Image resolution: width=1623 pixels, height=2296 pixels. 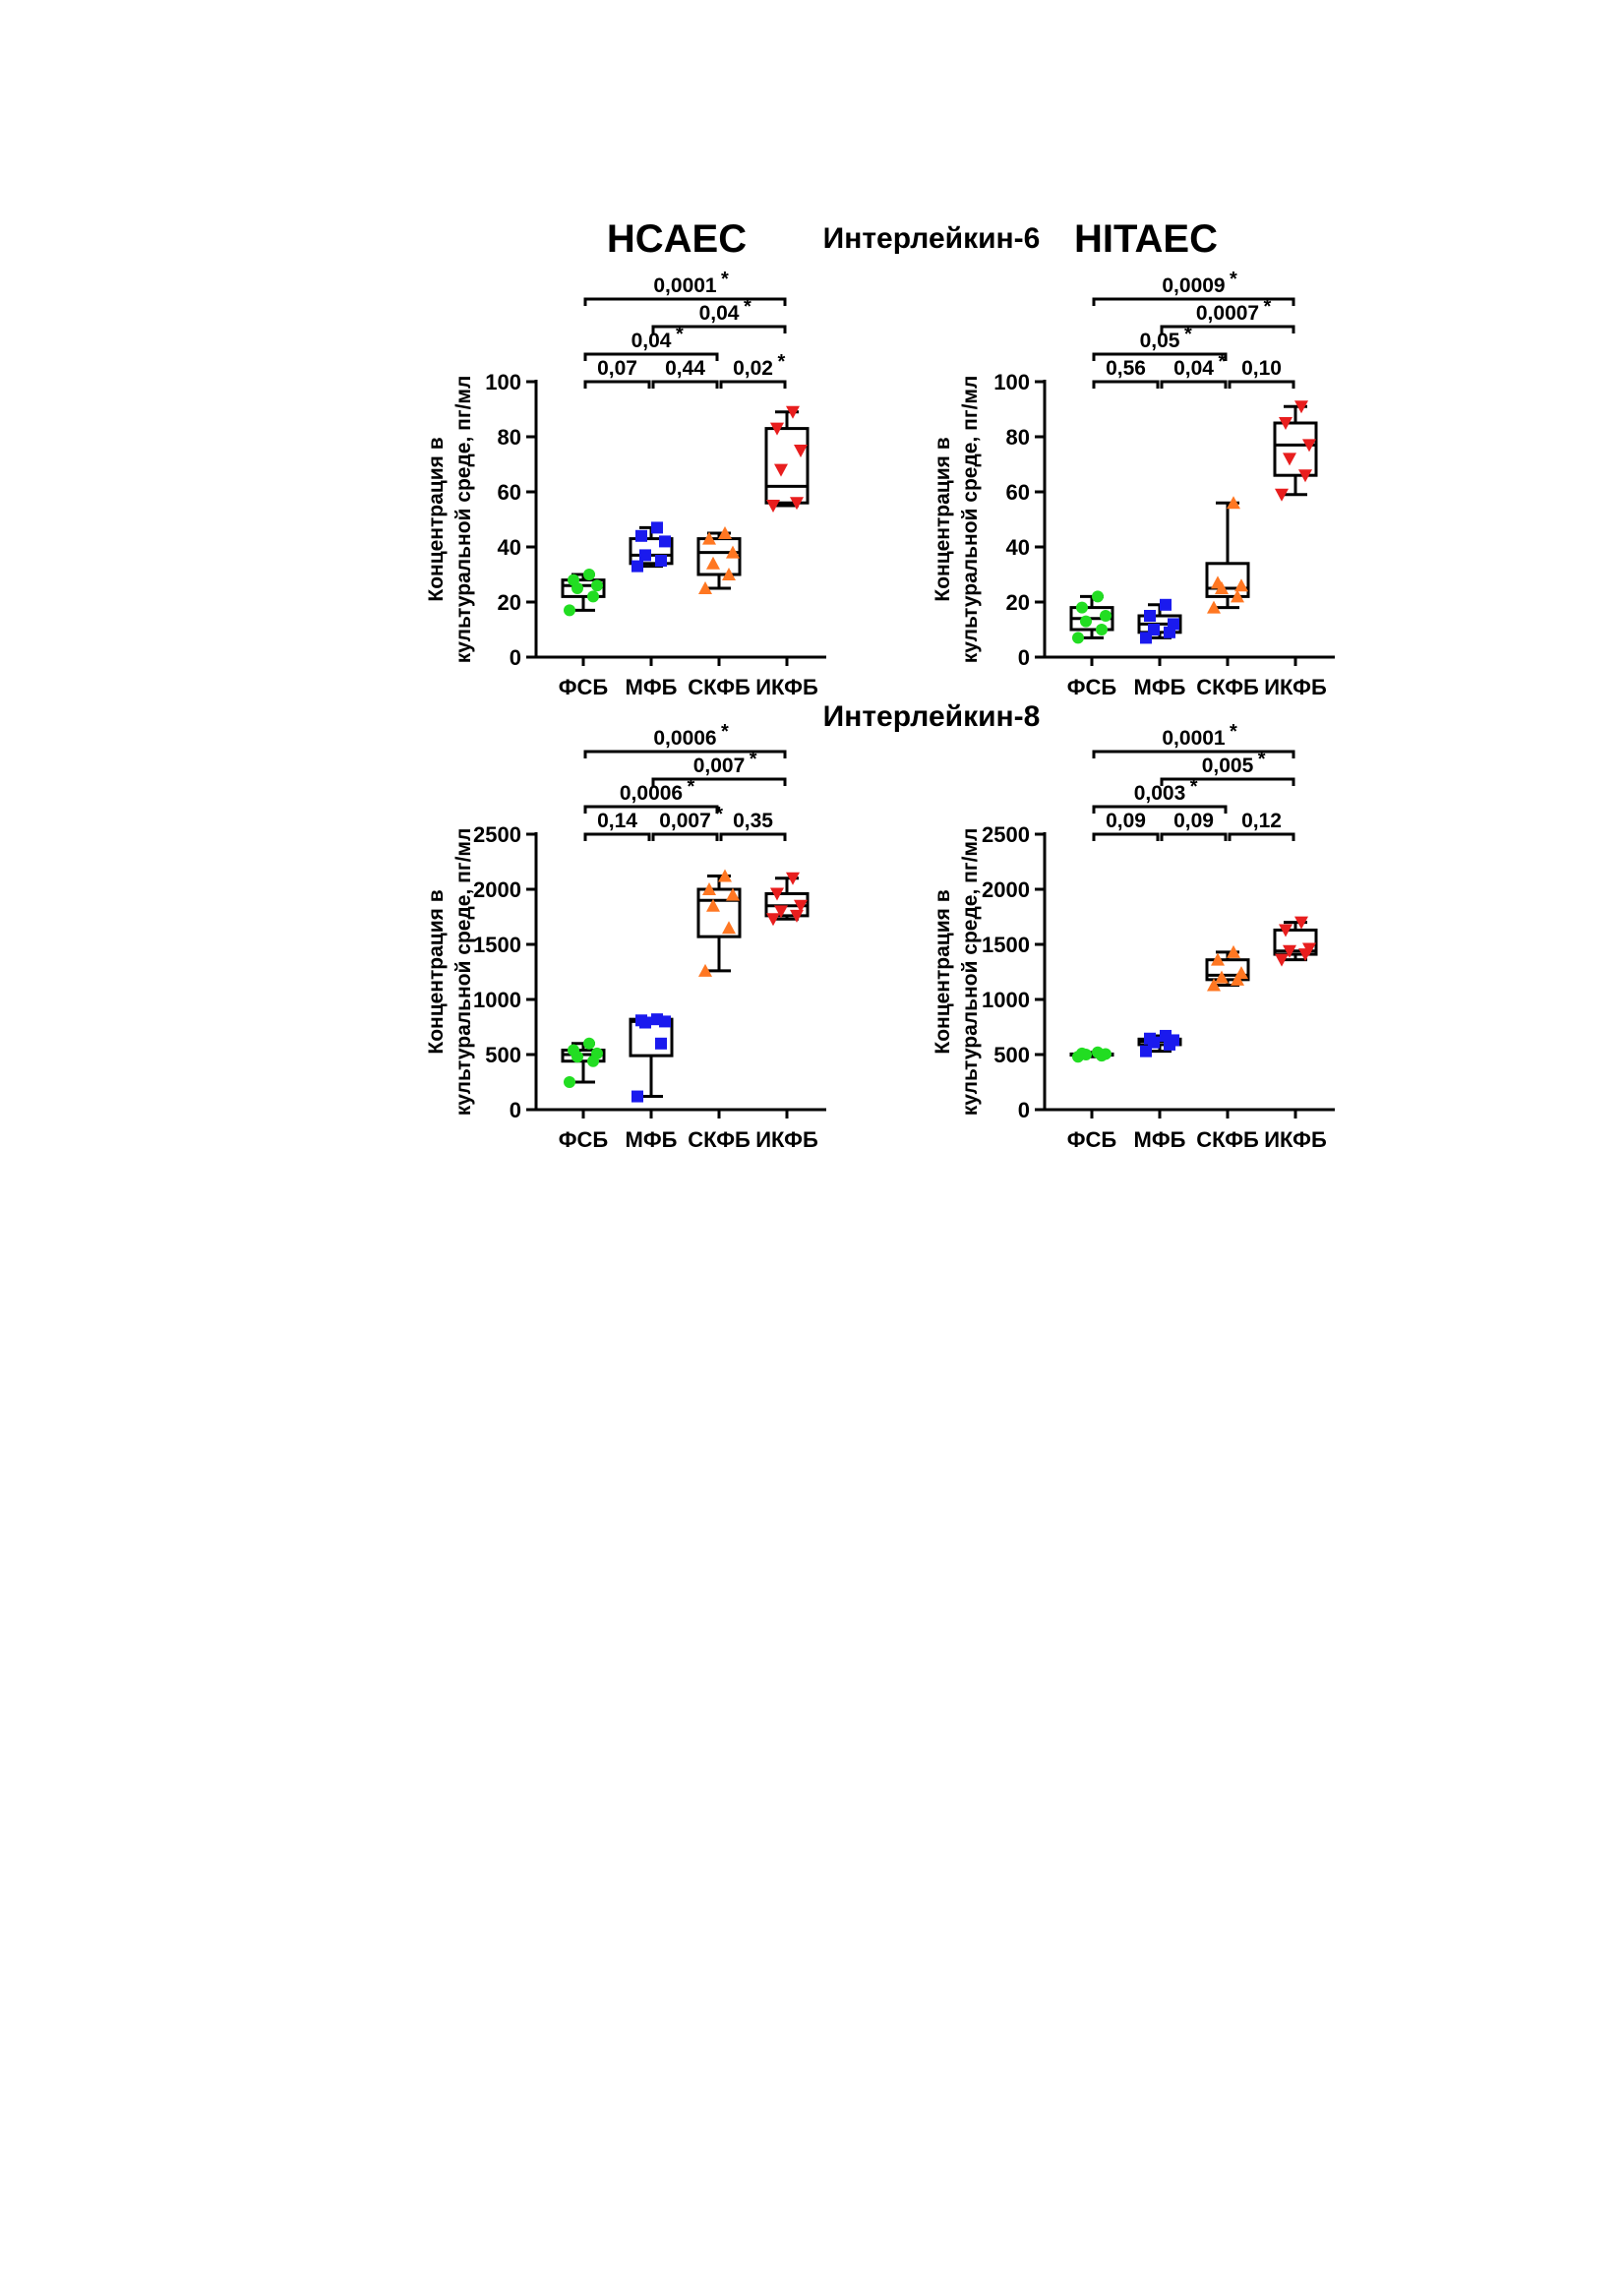 I want to click on cell-title-hitaec: HITAEC, so click(x=1146, y=239).